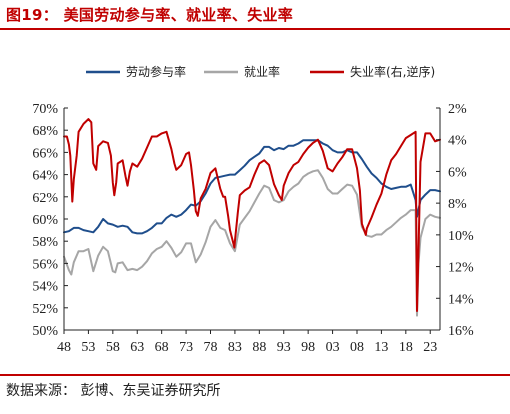  Describe the element at coordinates (45, 109) in the screenshot. I see `left-tick-label: 70%` at that location.